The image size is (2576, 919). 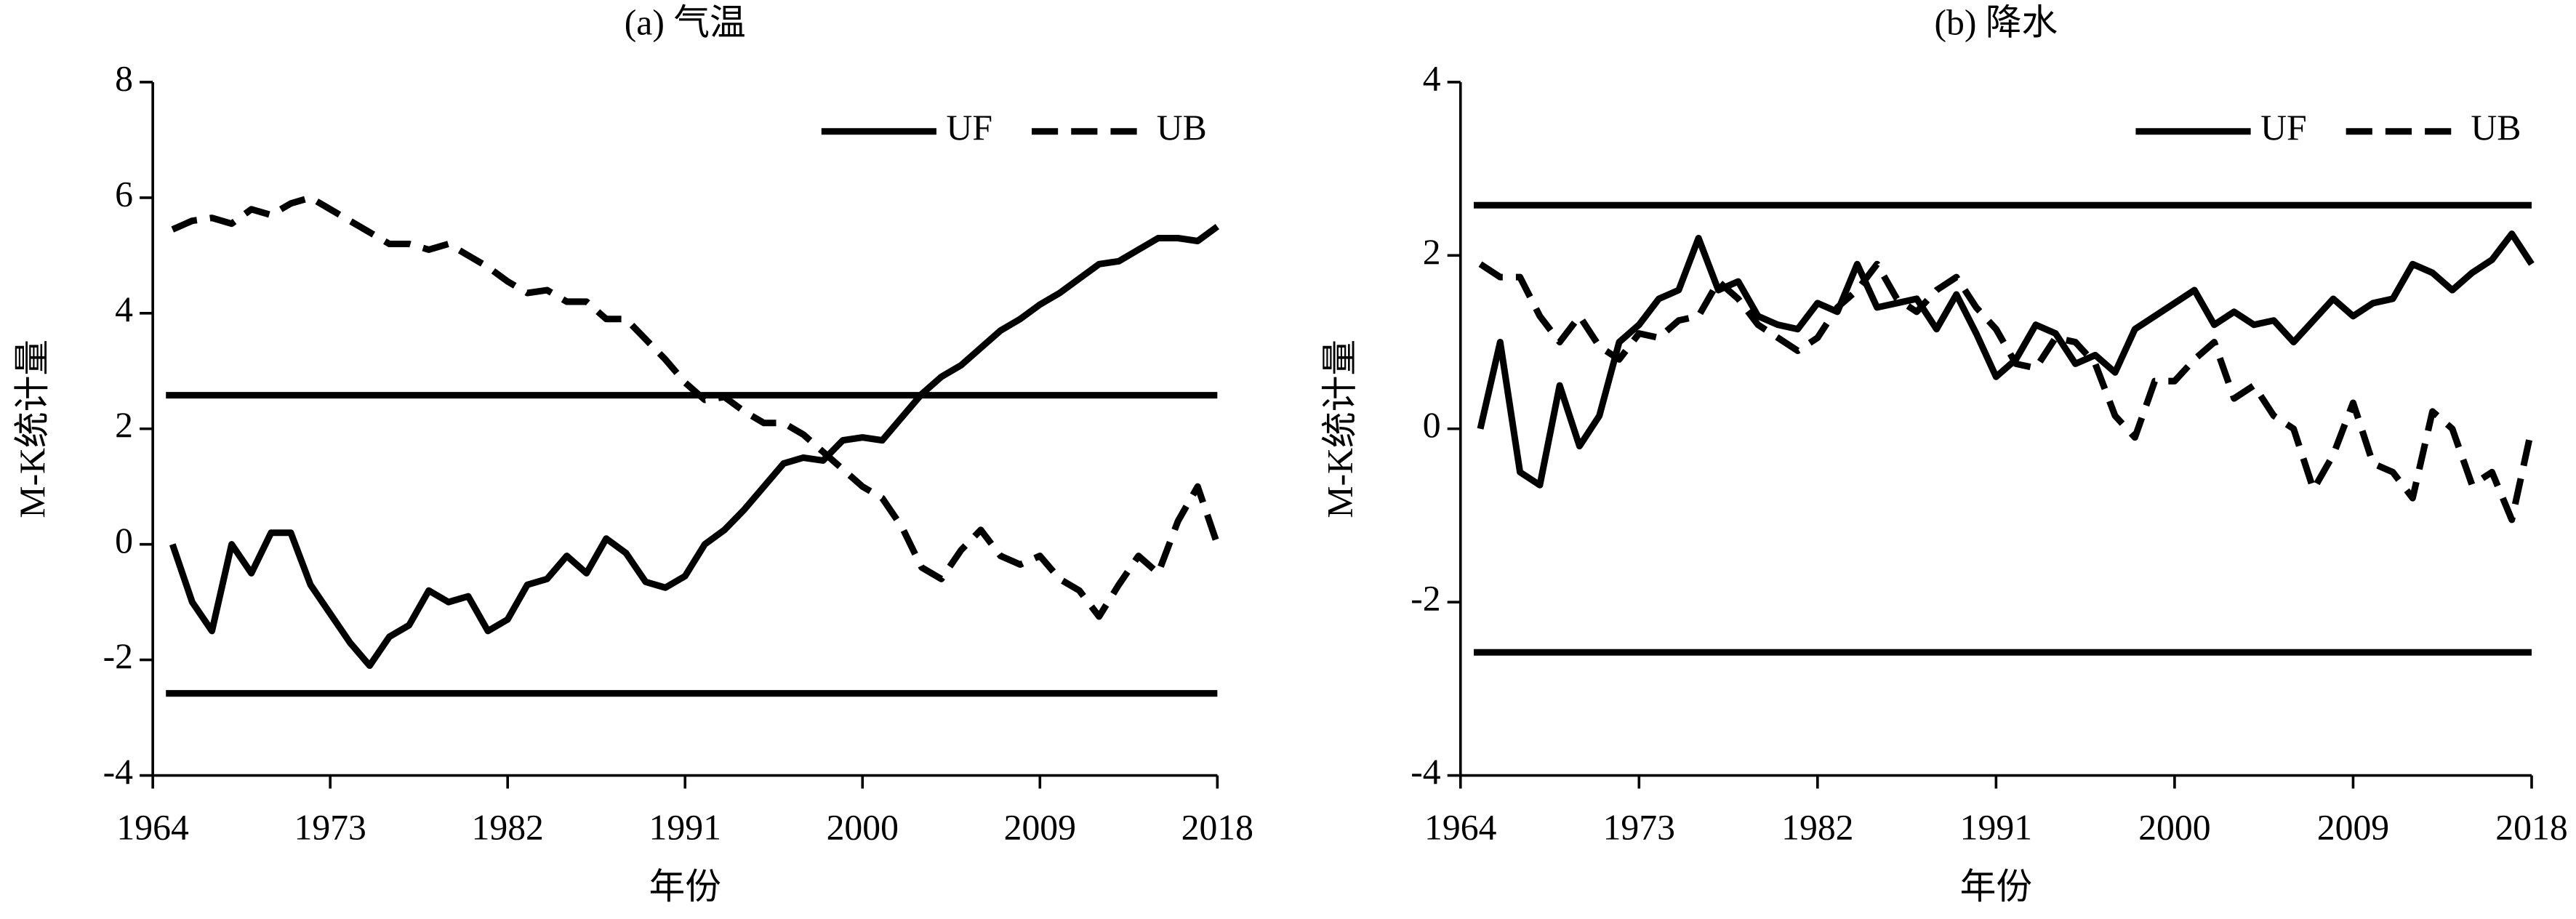 I want to click on panel-title: (a) 气温, so click(x=685, y=23).